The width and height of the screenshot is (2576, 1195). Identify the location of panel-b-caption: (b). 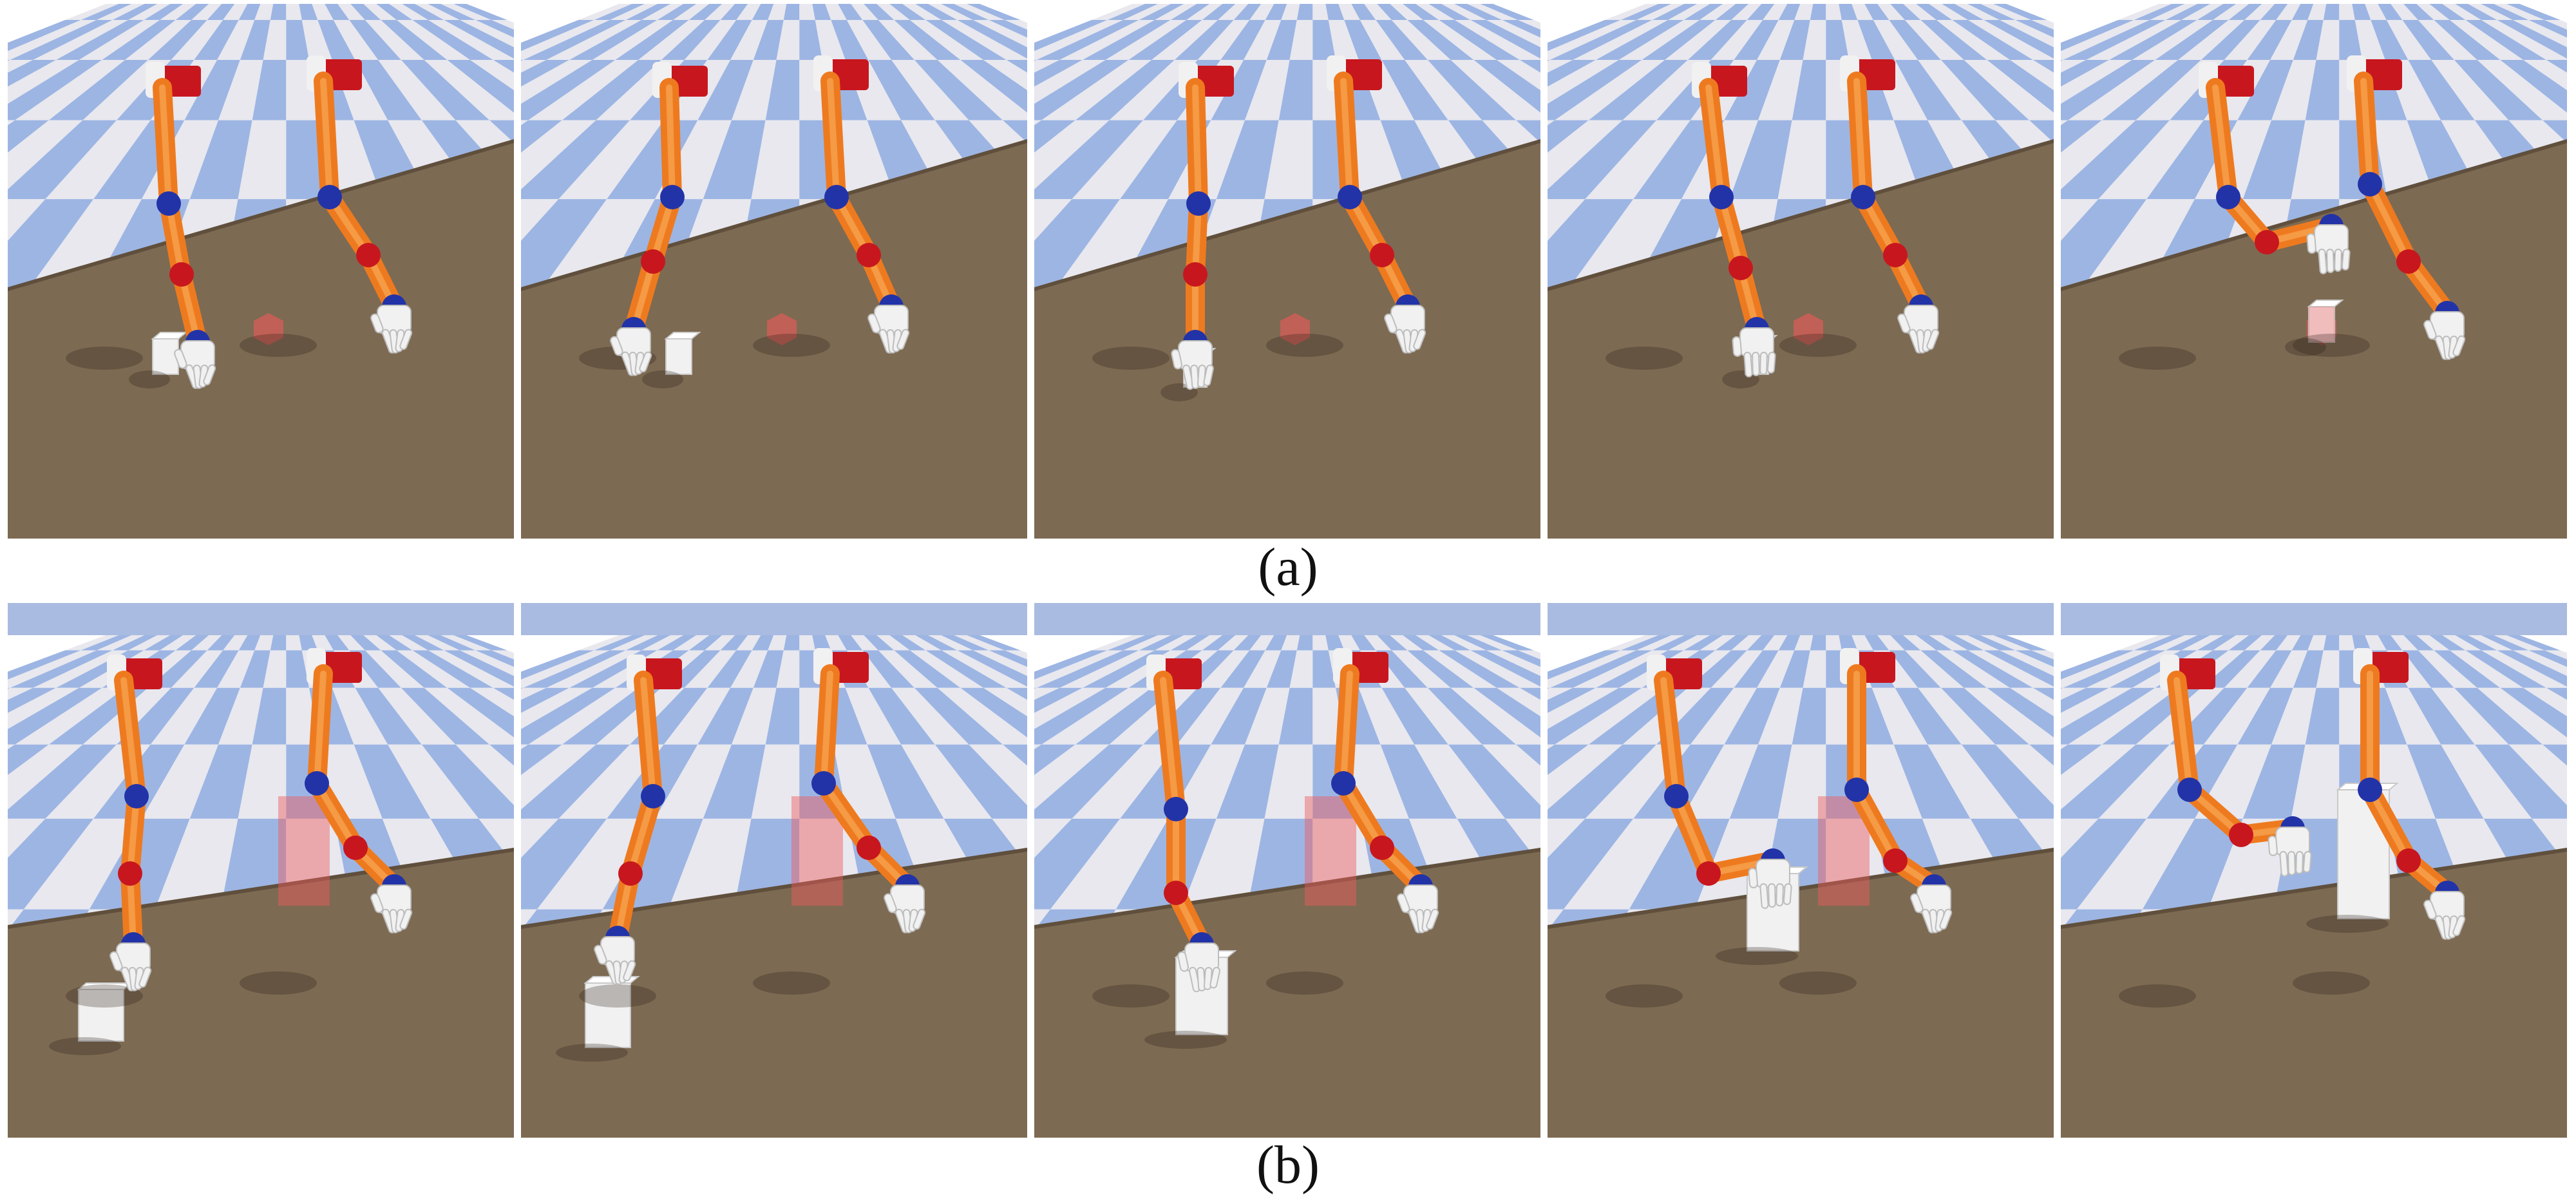
(1288, 1165).